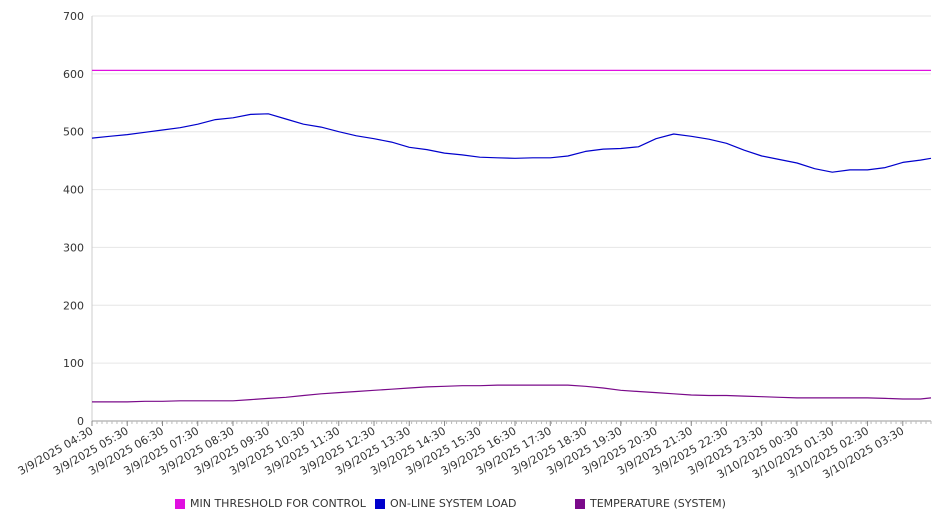  I want to click on legend-item-threshold: MIN THRESHOLD FOR CONTROL, so click(270, 503).